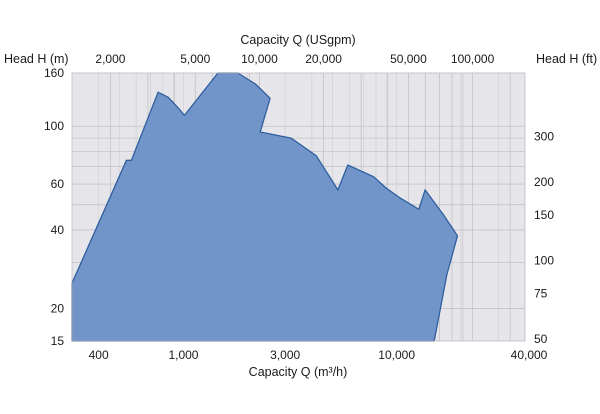 Image resolution: width=600 pixels, height=414 pixels. What do you see at coordinates (544, 261) in the screenshot?
I see `right-tick-label: 100` at bounding box center [544, 261].